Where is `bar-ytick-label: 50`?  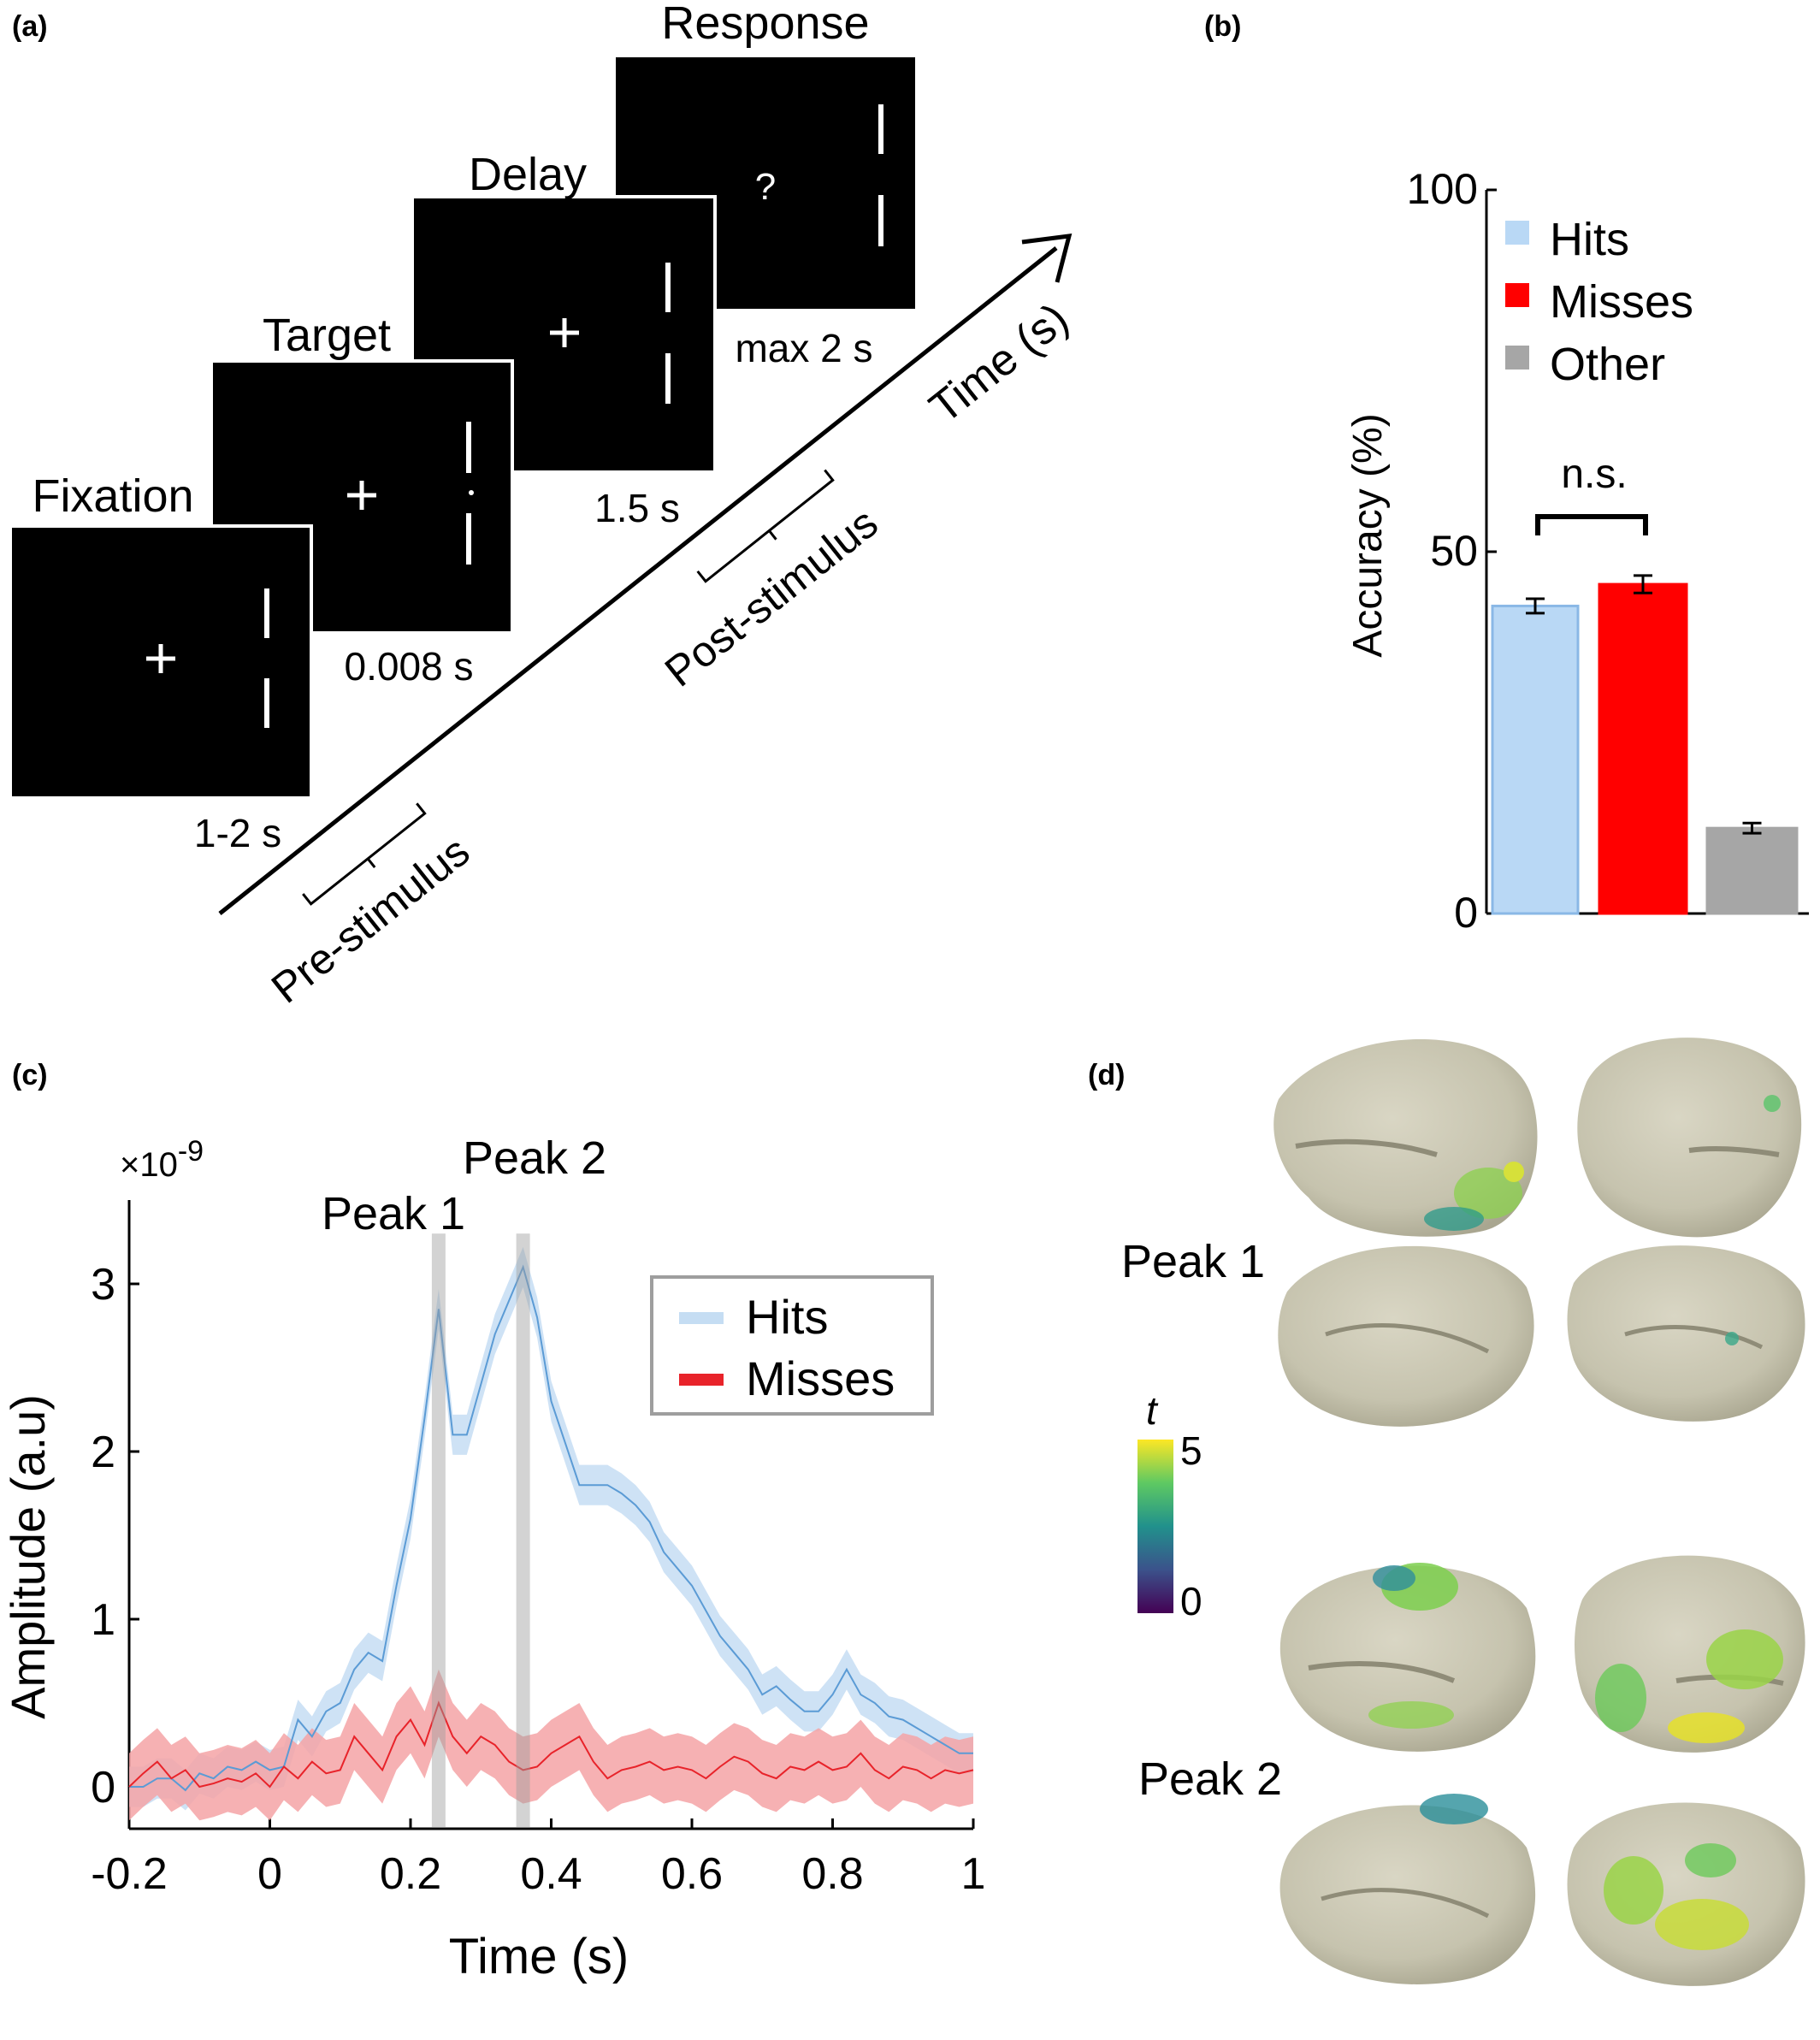
bar-ytick-label: 50 is located at coordinates (1454, 551).